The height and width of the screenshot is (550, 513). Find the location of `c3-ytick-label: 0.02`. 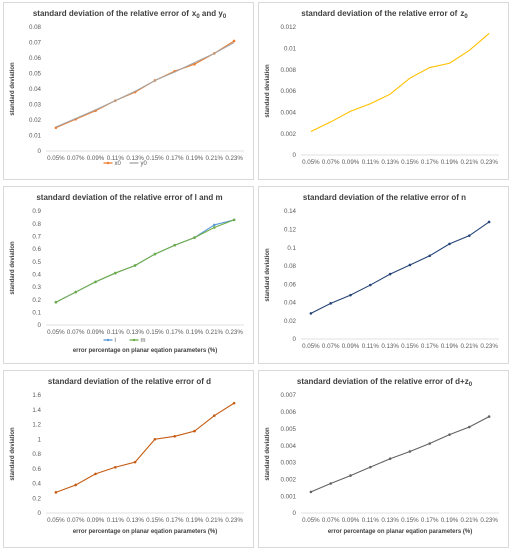

c3-ytick-label: 0.02 is located at coordinates (290, 321).